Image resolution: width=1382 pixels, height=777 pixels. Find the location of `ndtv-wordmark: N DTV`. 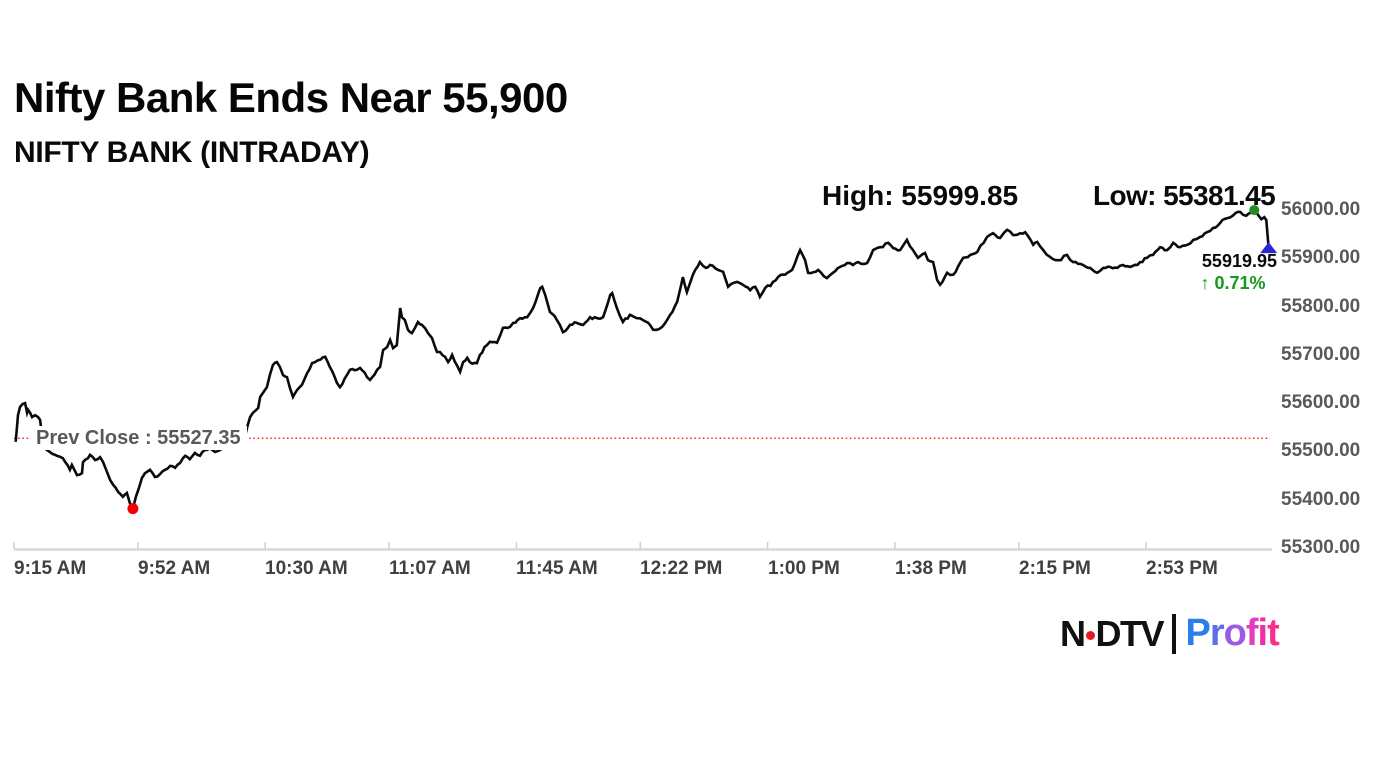

ndtv-wordmark: N DTV is located at coordinates (1112, 633).